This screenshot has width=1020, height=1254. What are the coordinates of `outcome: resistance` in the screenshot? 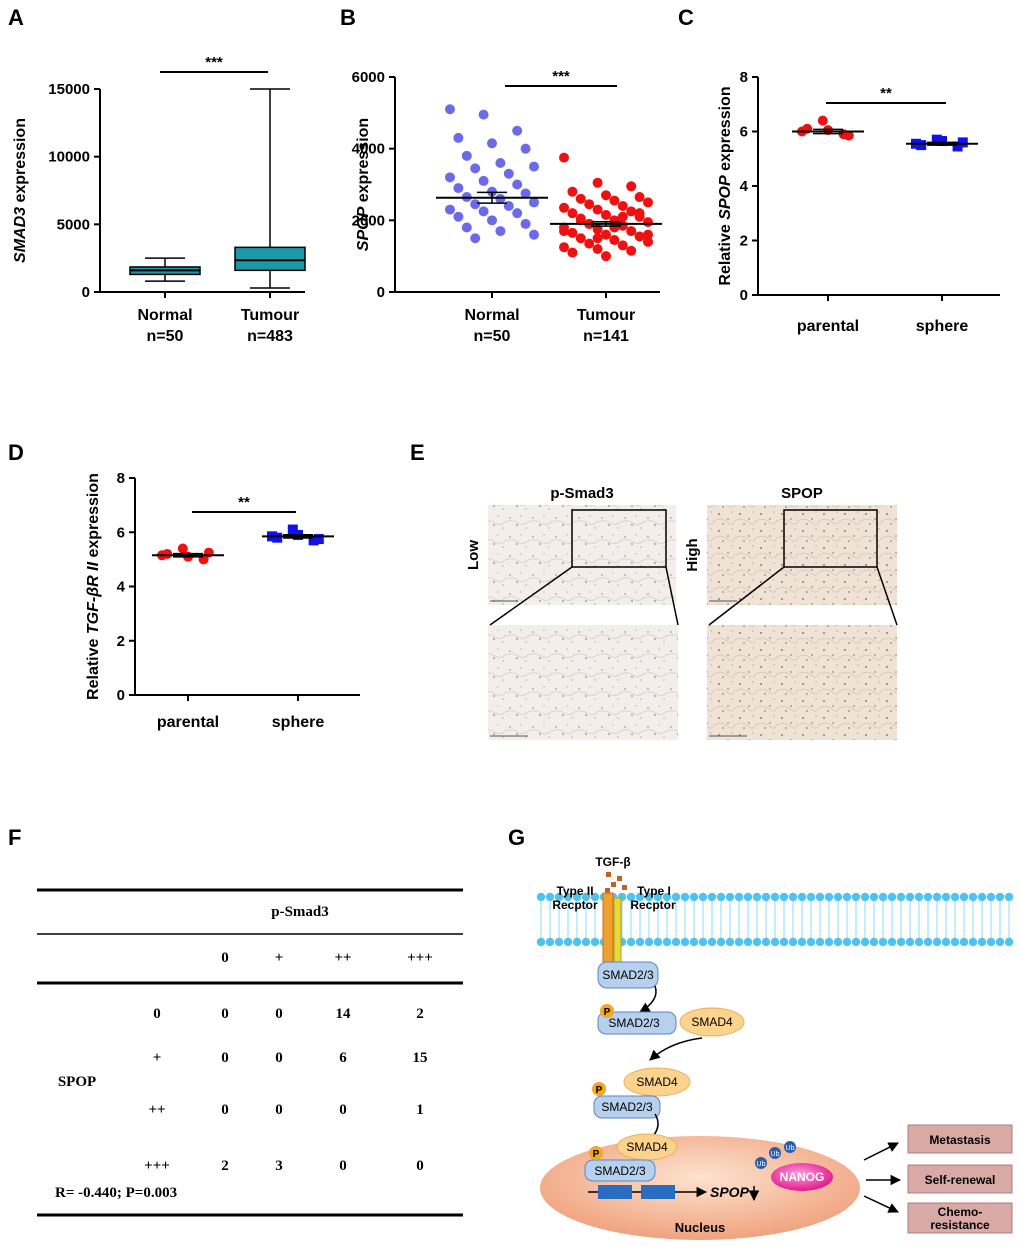 It's located at (960, 1225).